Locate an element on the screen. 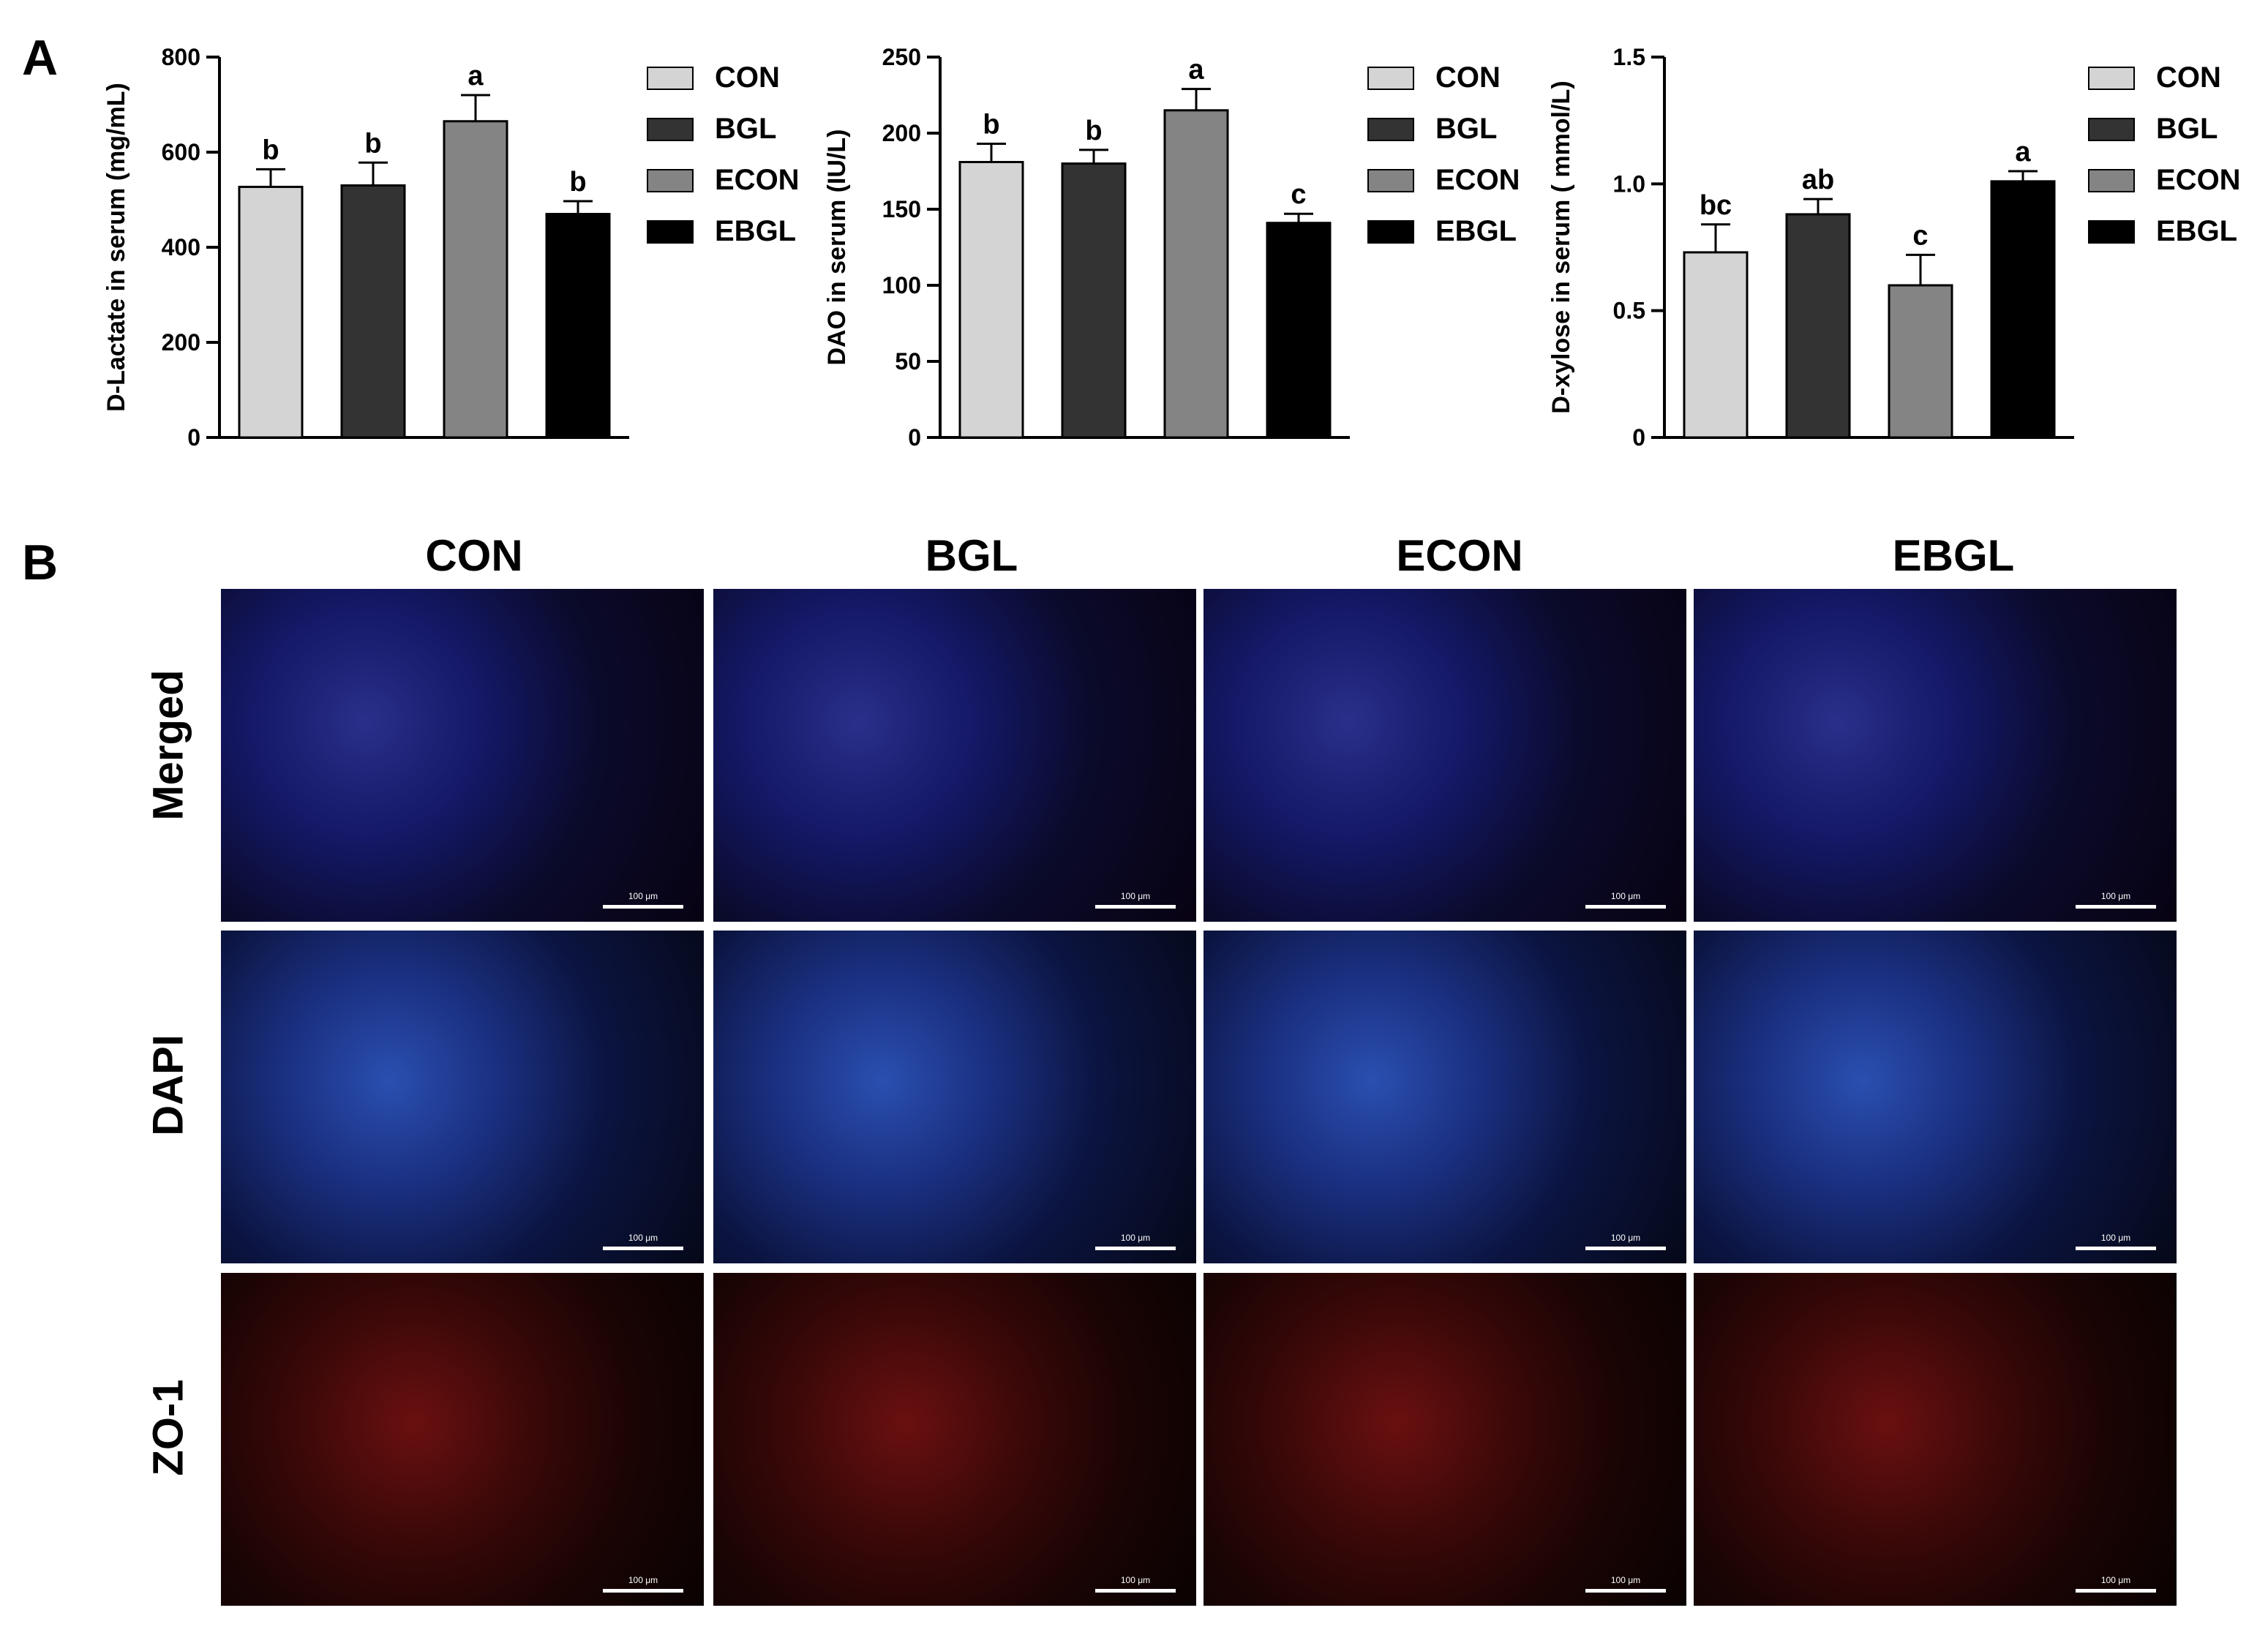 Image resolution: width=2268 pixels, height=1635 pixels. y-tick-label: 1.0 is located at coordinates (1629, 184).